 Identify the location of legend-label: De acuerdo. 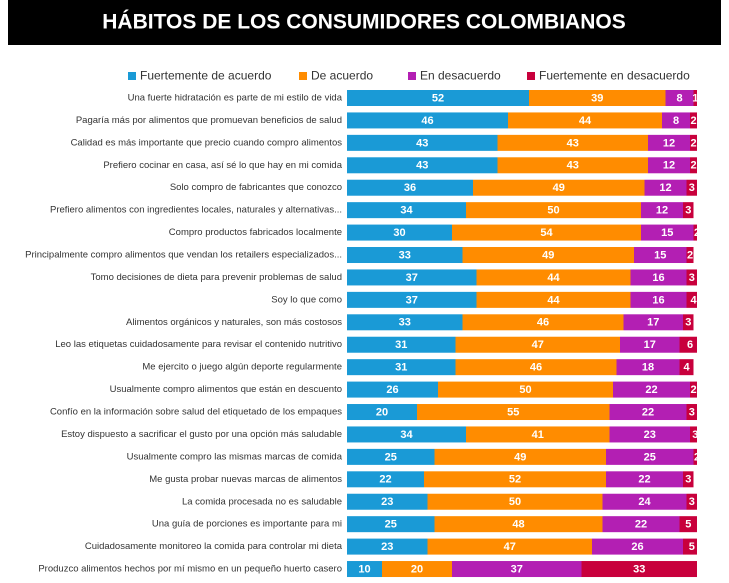
(342, 76).